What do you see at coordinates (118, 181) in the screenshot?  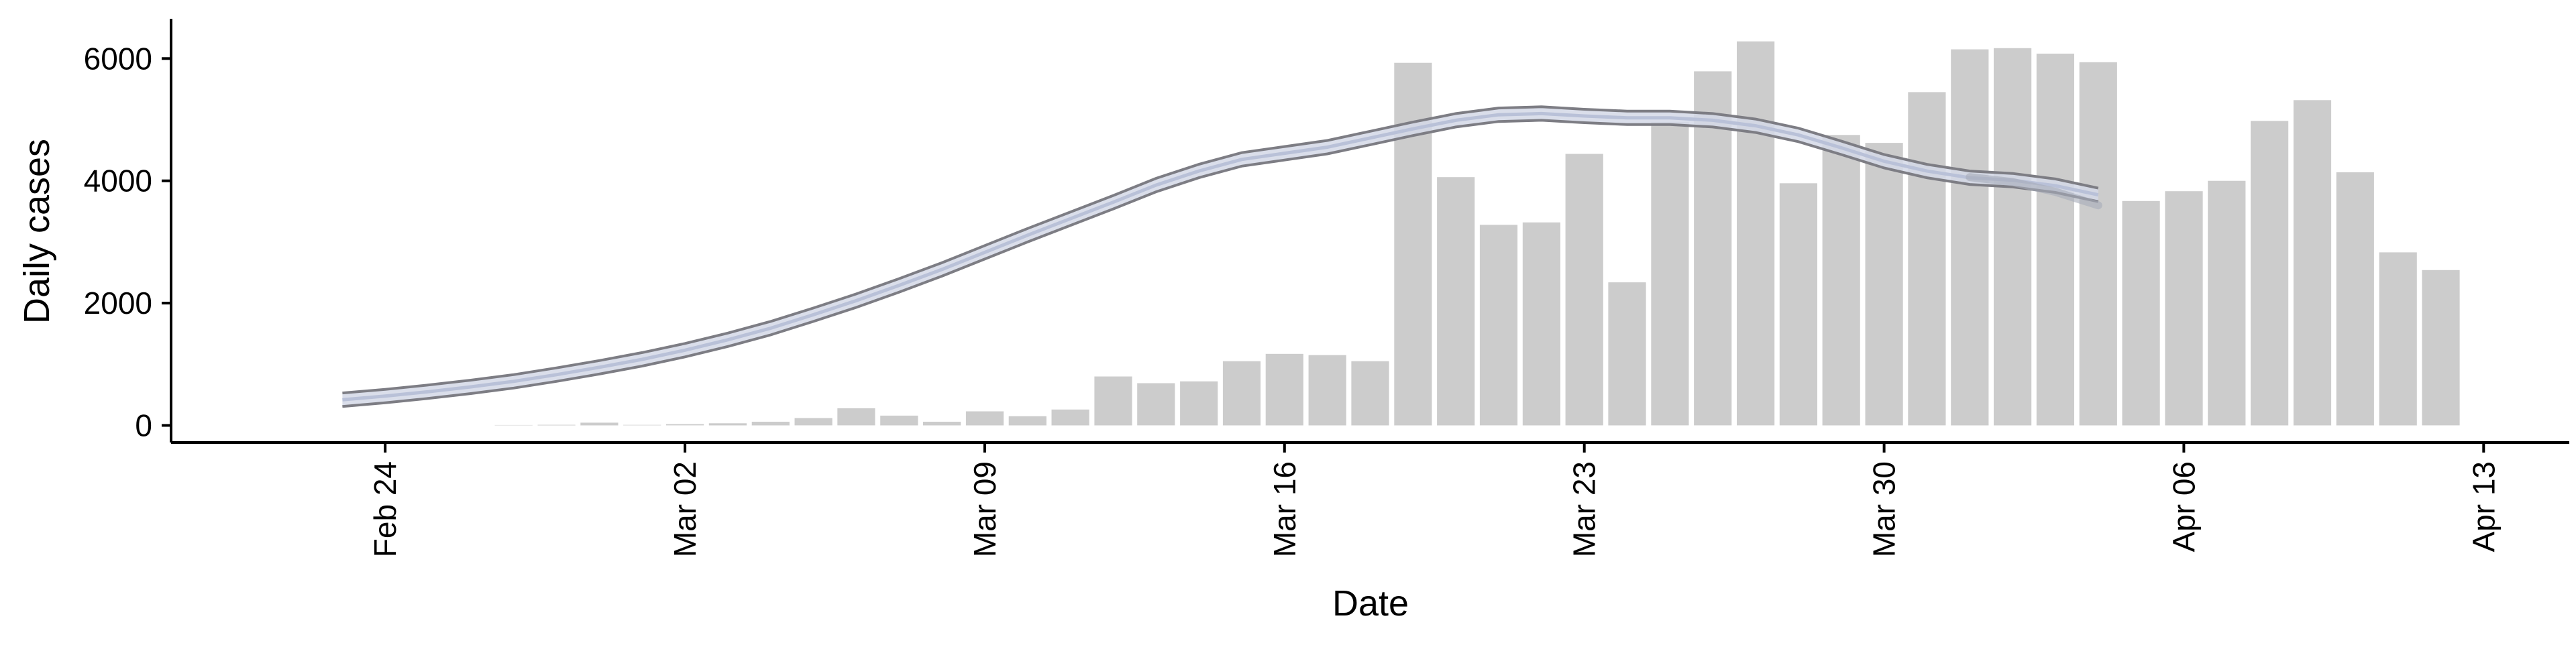 I see `y-tick-label: 4000` at bounding box center [118, 181].